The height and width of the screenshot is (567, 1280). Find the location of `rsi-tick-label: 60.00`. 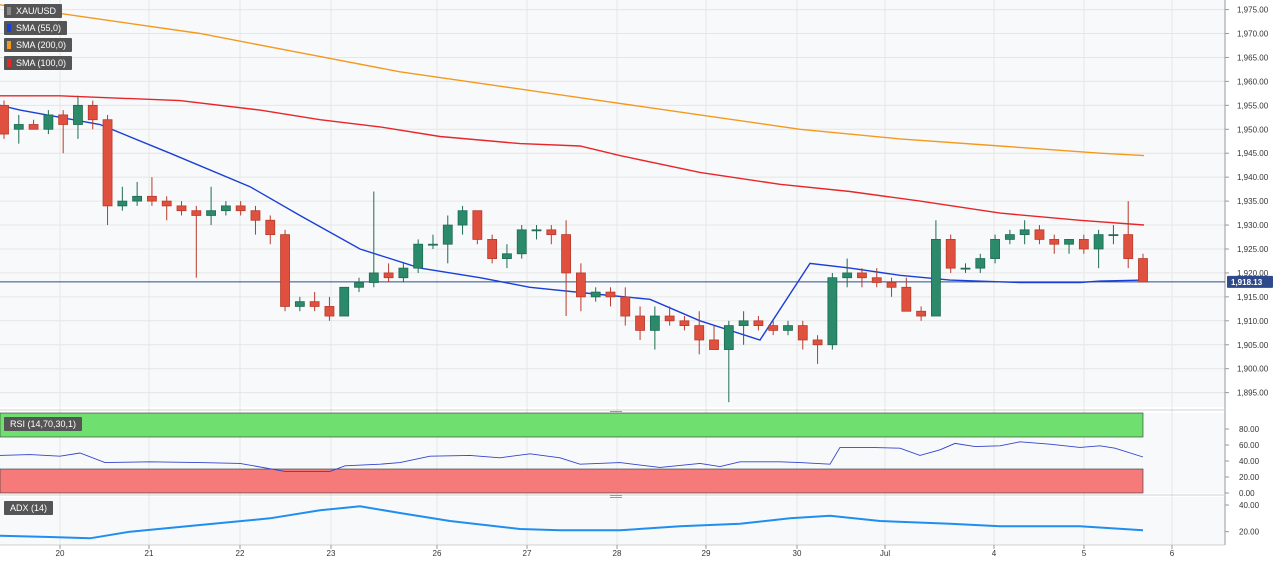

rsi-tick-label: 60.00 is located at coordinates (1249, 445).